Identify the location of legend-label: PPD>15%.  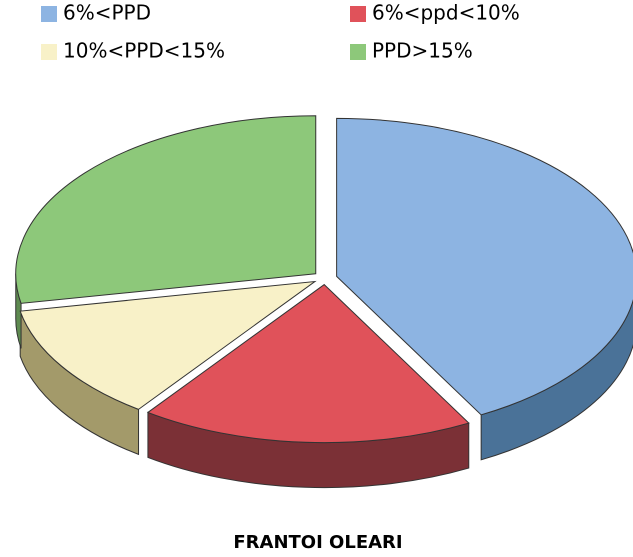
(422, 51).